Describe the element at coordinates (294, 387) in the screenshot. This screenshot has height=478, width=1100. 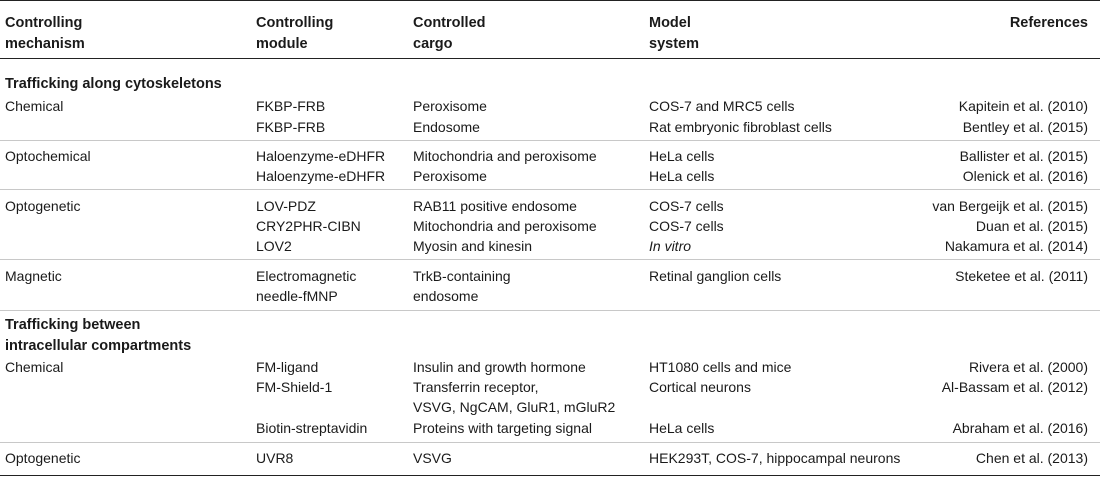
I see `table-cell-module: FM-Shield-1` at that location.